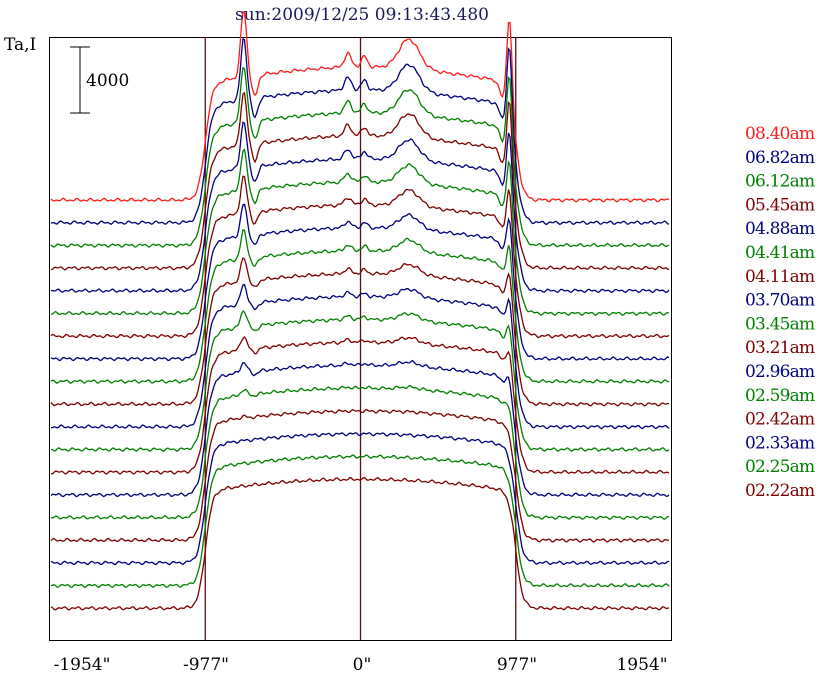 The height and width of the screenshot is (676, 824). I want to click on scale-bar: 4000, so click(99, 80).